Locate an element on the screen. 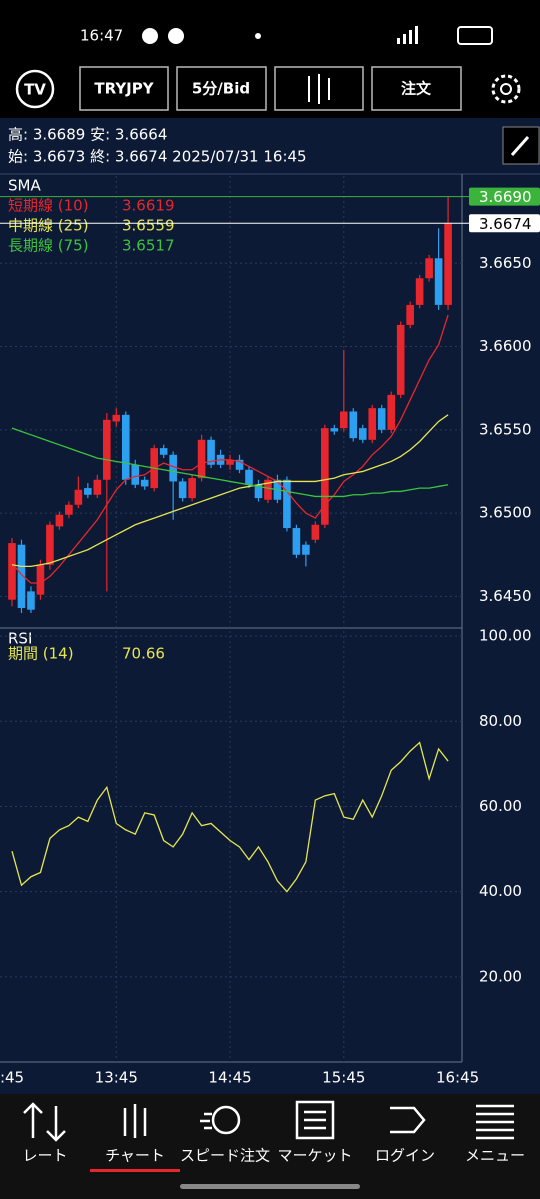 The height and width of the screenshot is (1199, 540). pencil is located at coordinates (520, 146).